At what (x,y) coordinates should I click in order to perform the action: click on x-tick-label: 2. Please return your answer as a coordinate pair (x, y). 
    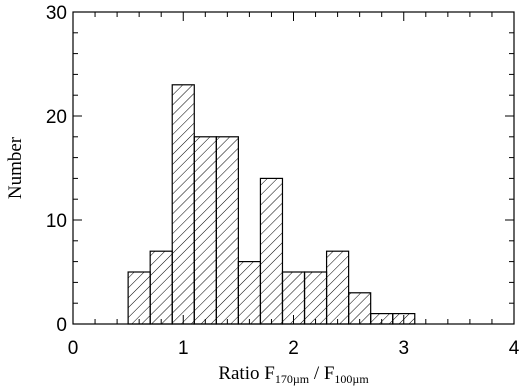
    Looking at the image, I should click on (293, 348).